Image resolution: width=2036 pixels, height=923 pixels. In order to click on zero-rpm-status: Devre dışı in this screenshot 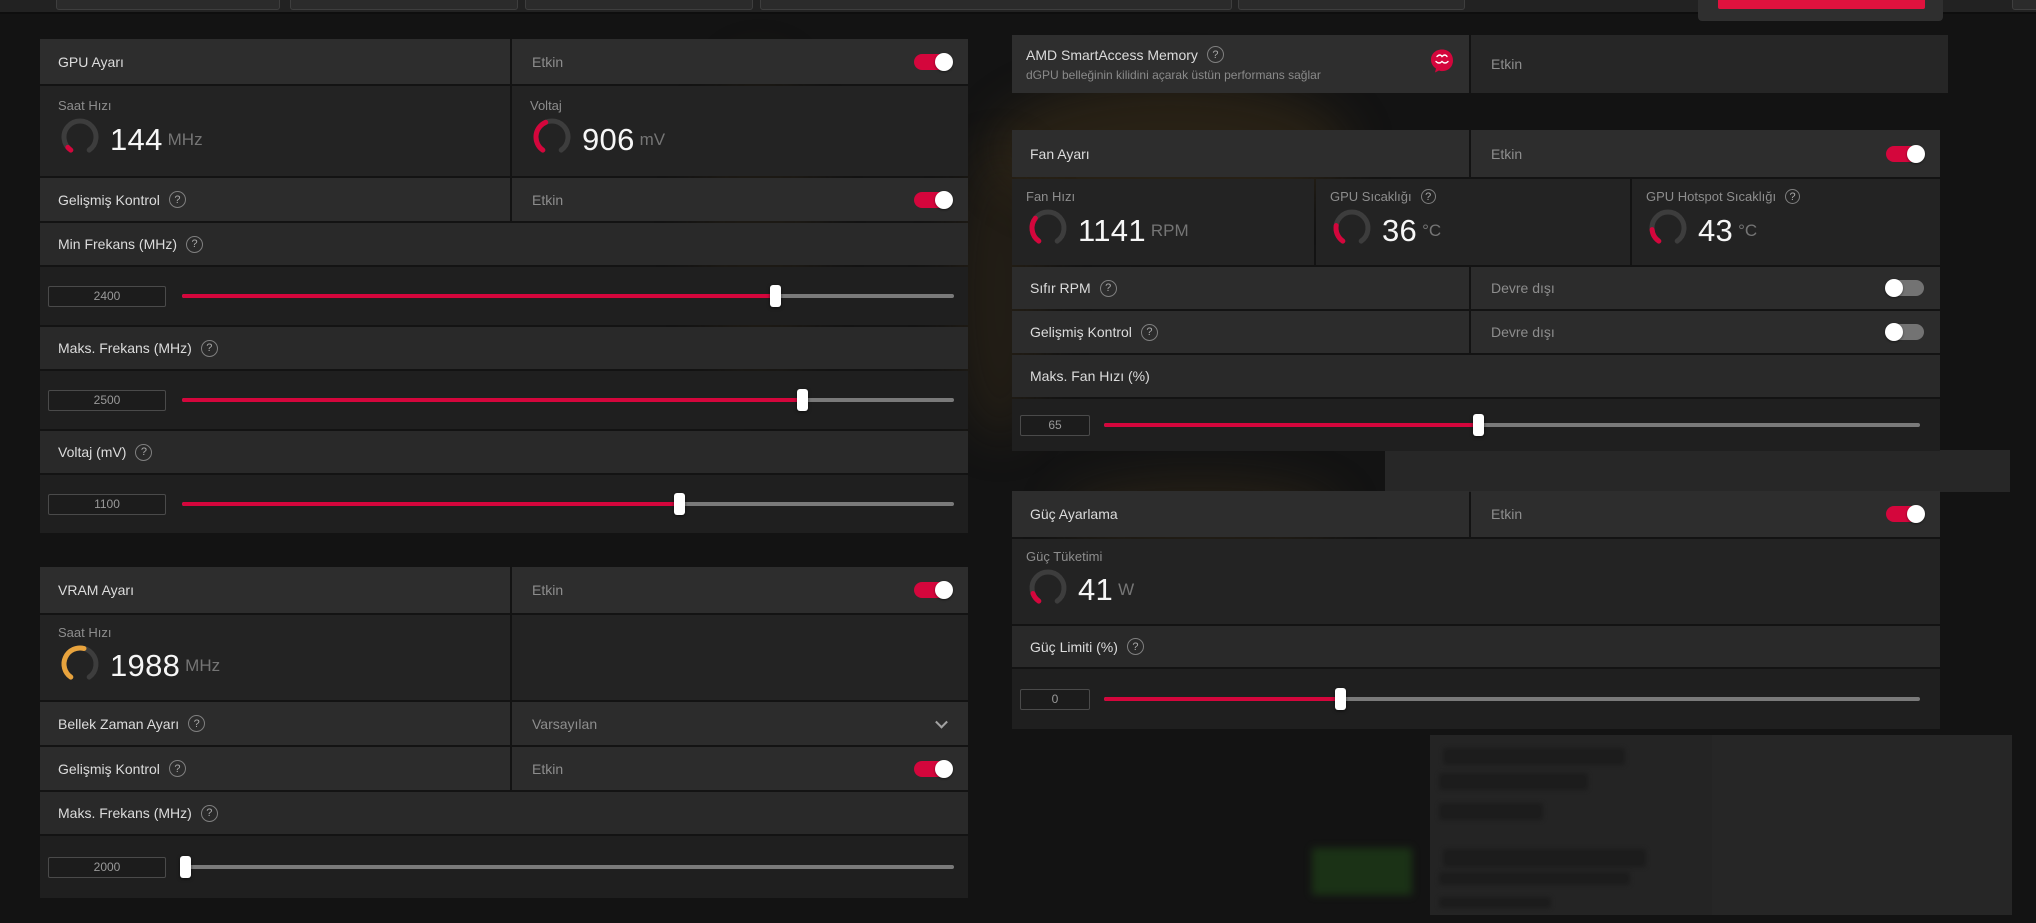, I will do `click(1523, 288)`.